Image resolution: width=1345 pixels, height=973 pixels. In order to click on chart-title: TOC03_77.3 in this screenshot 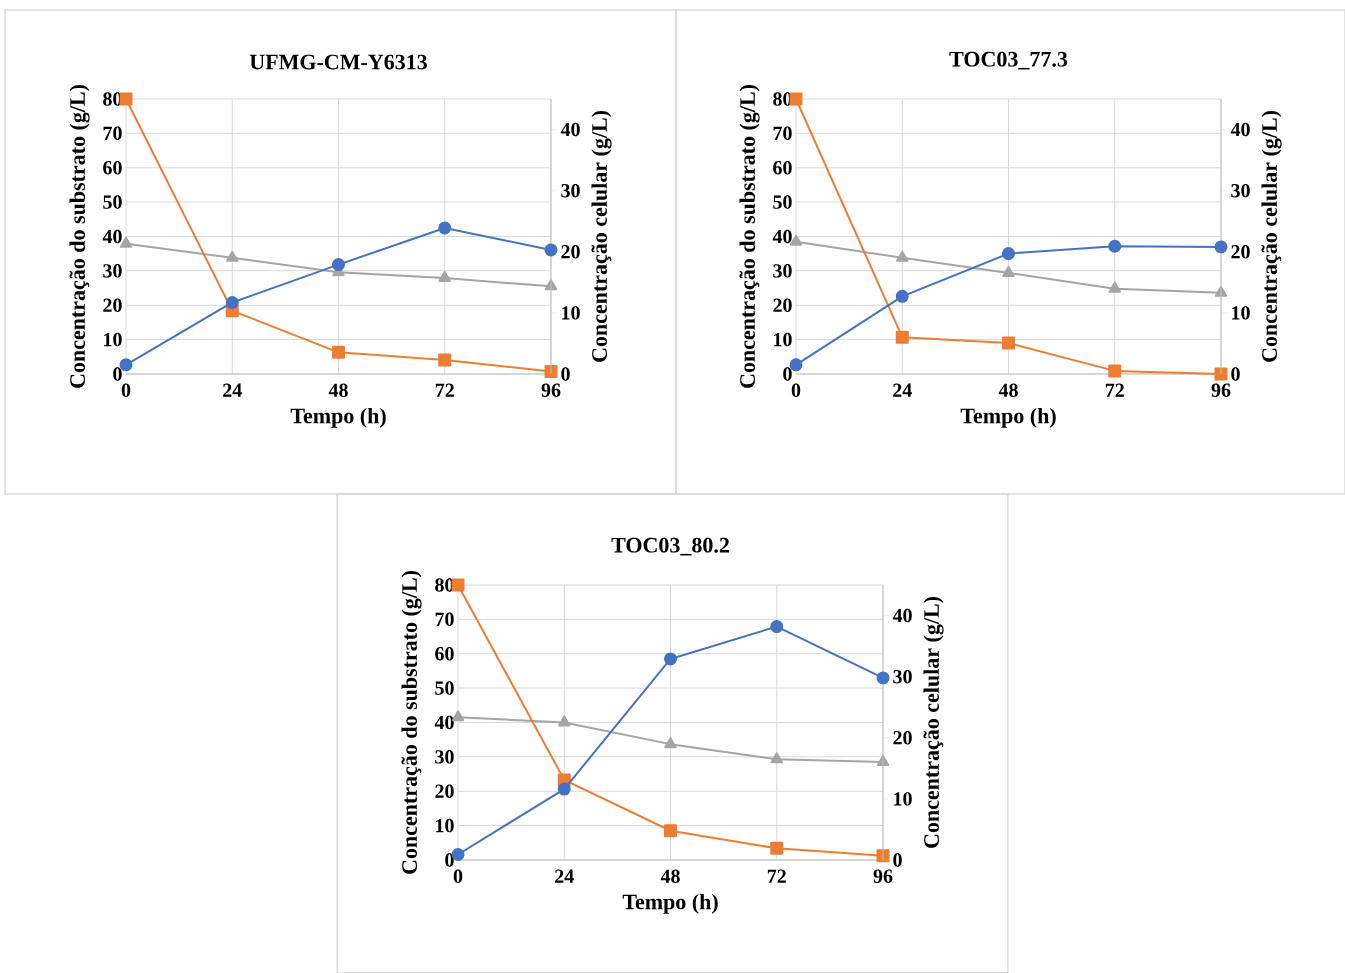, I will do `click(1008, 60)`.